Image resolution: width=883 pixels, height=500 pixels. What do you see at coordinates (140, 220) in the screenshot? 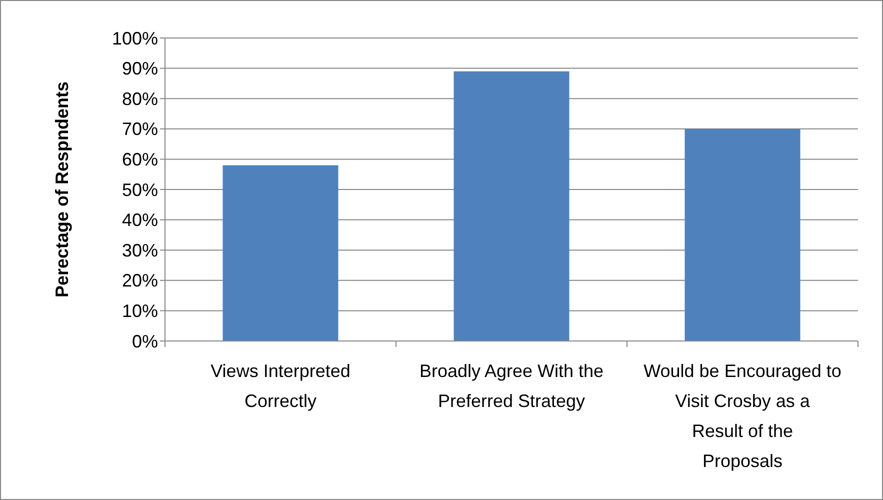
I see `y-tick-label: 40%` at bounding box center [140, 220].